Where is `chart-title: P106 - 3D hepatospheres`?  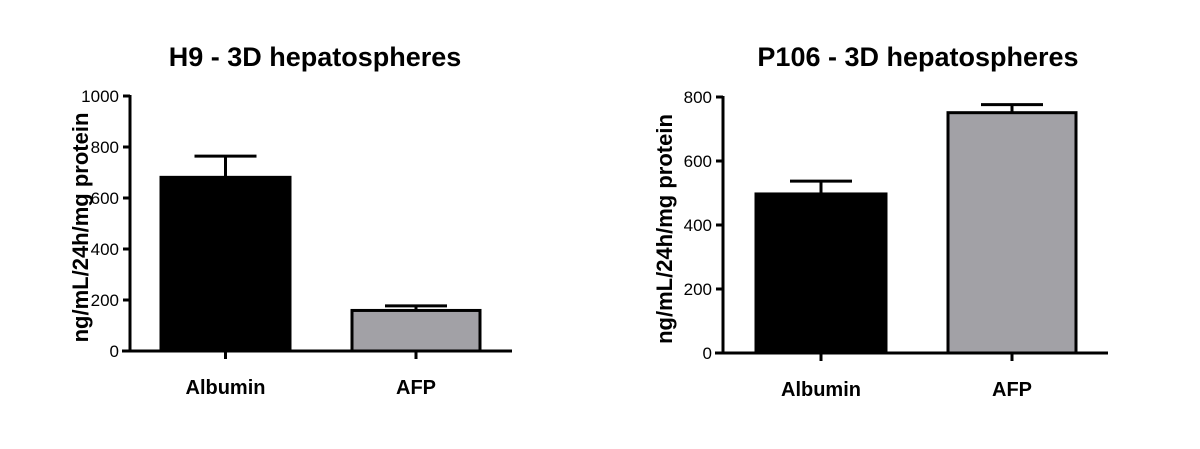
chart-title: P106 - 3D hepatospheres is located at coordinates (917, 57).